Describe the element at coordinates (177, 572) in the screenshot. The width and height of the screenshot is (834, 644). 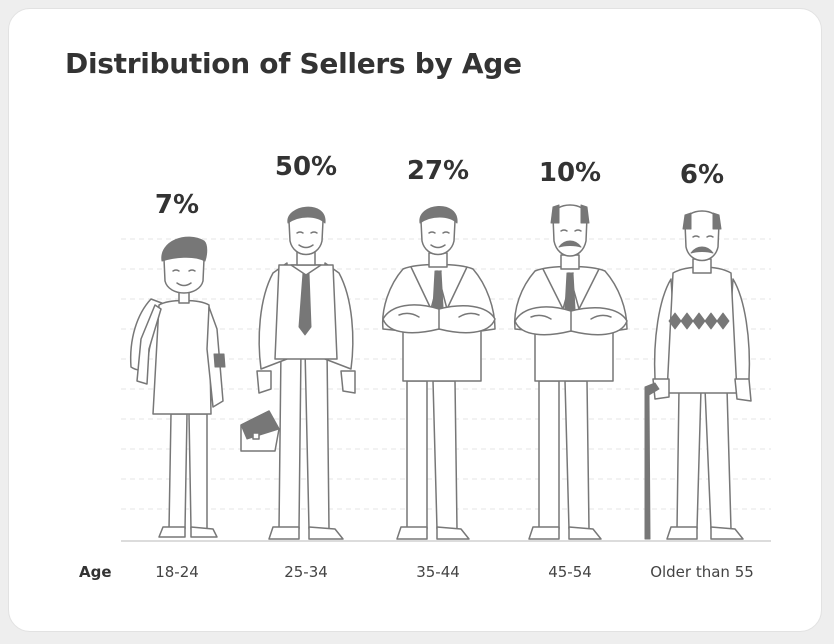
I see `category-label-18-24: 18-24` at that location.